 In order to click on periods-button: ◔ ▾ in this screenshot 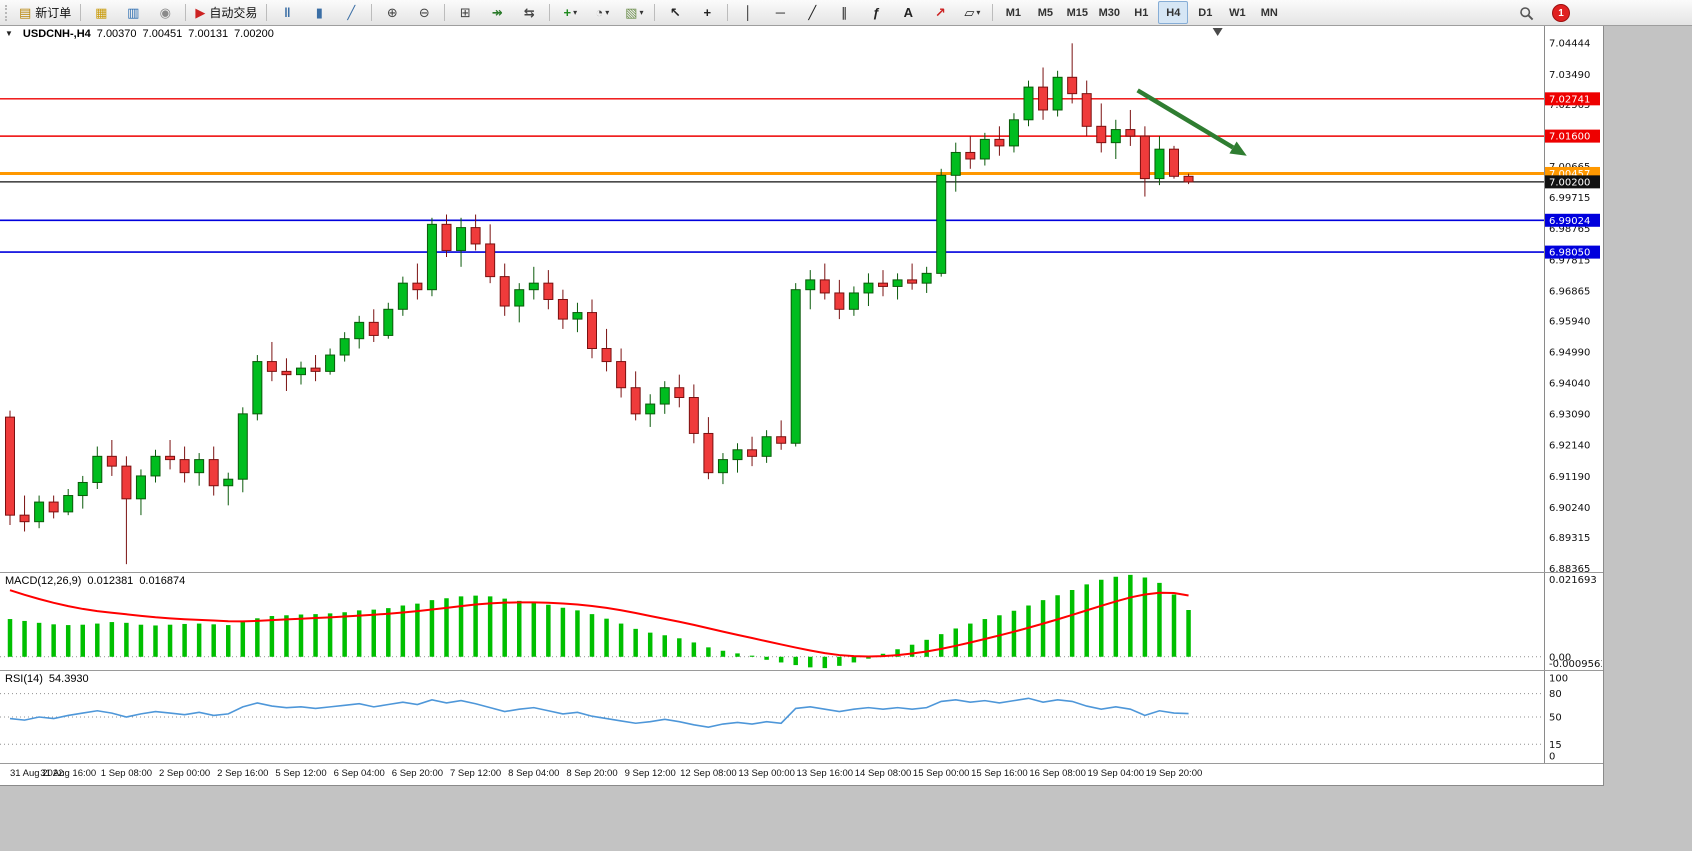, I will do `click(602, 12)`.